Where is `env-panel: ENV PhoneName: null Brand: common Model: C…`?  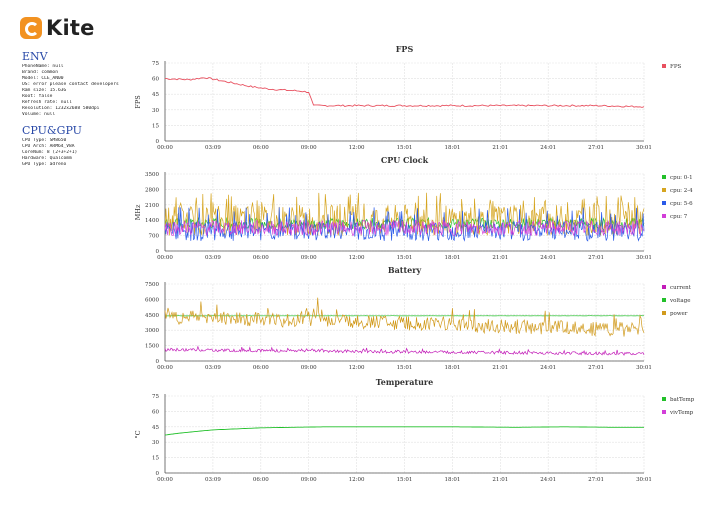
env-panel: ENV PhoneName: null Brand: common Model: C… is located at coordinates (84, 84).